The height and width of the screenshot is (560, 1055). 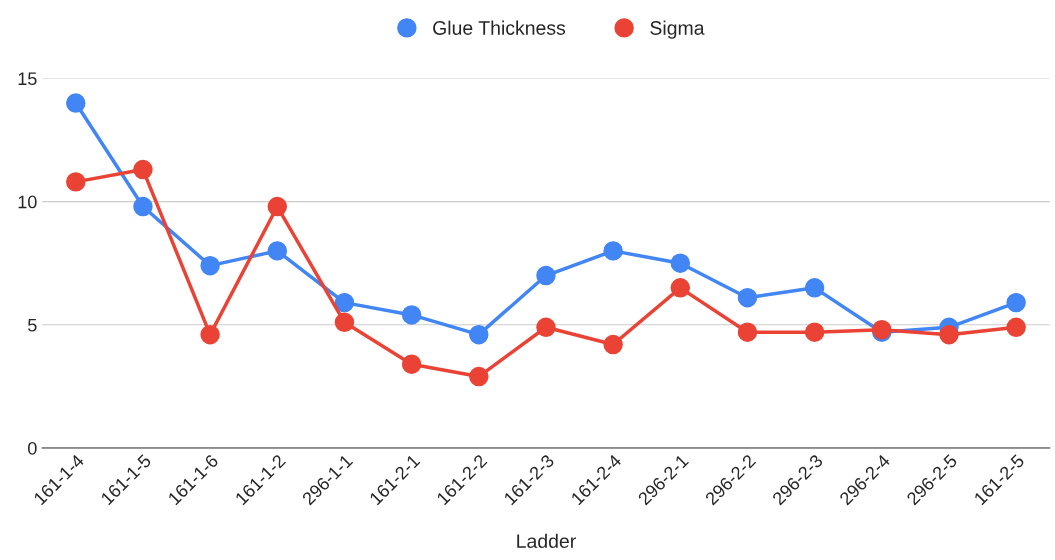 What do you see at coordinates (499, 27) in the screenshot?
I see `legend-label: Glue Thickness` at bounding box center [499, 27].